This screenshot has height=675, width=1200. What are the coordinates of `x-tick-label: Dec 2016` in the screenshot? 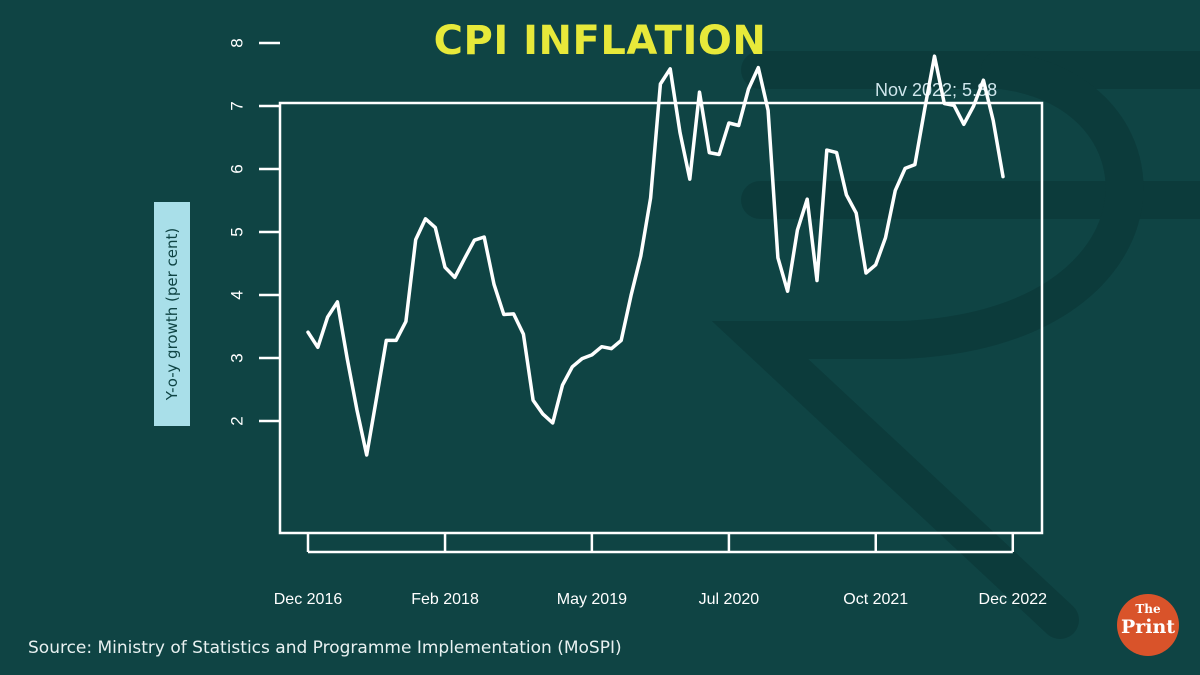 It's located at (308, 599).